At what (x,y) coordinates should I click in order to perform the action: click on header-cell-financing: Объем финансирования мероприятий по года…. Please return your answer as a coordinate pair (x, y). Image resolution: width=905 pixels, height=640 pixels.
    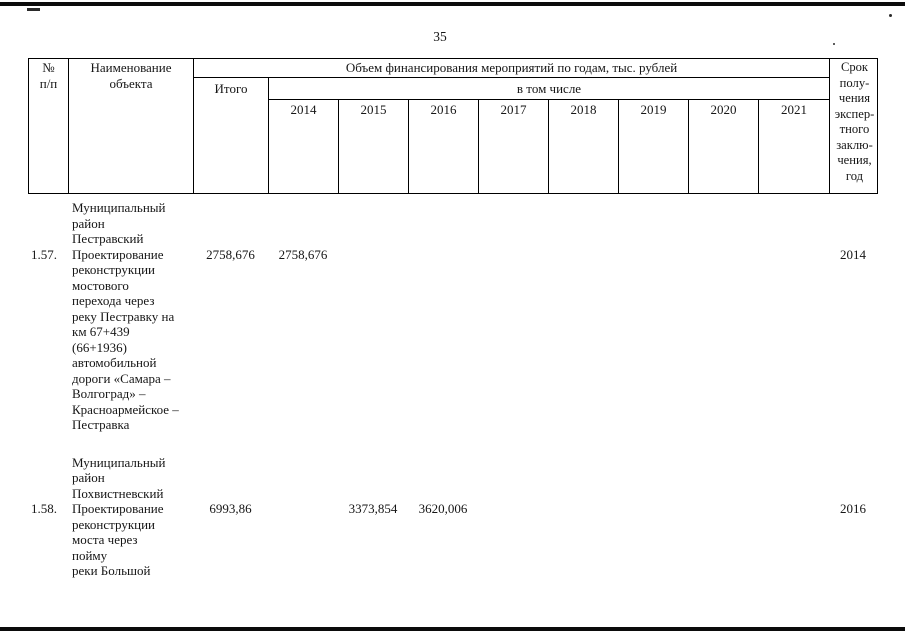
    Looking at the image, I should click on (511, 68).